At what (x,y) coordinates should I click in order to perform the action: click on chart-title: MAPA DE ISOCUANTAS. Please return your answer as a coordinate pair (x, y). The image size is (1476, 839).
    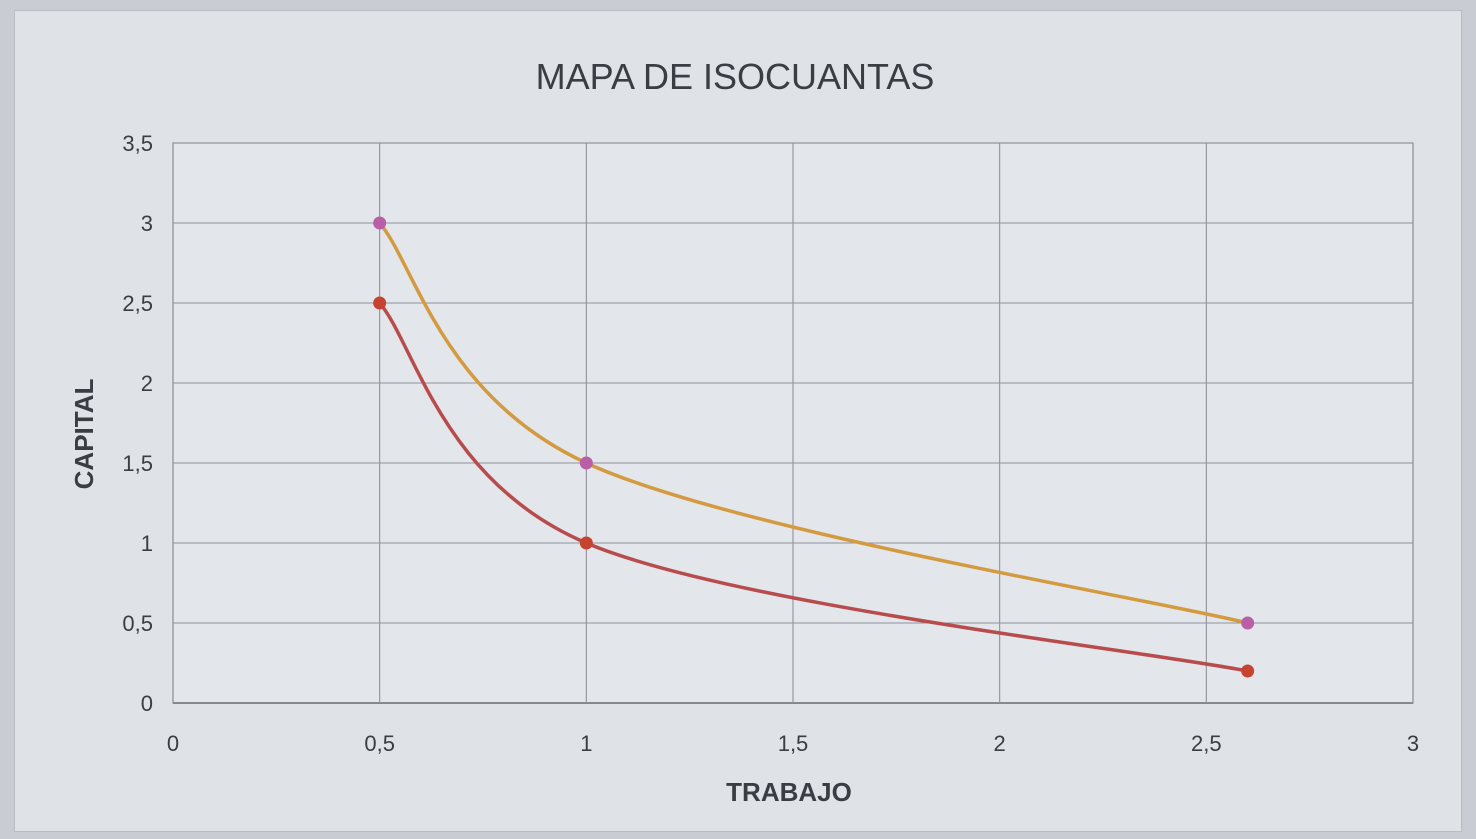
    Looking at the image, I should click on (735, 76).